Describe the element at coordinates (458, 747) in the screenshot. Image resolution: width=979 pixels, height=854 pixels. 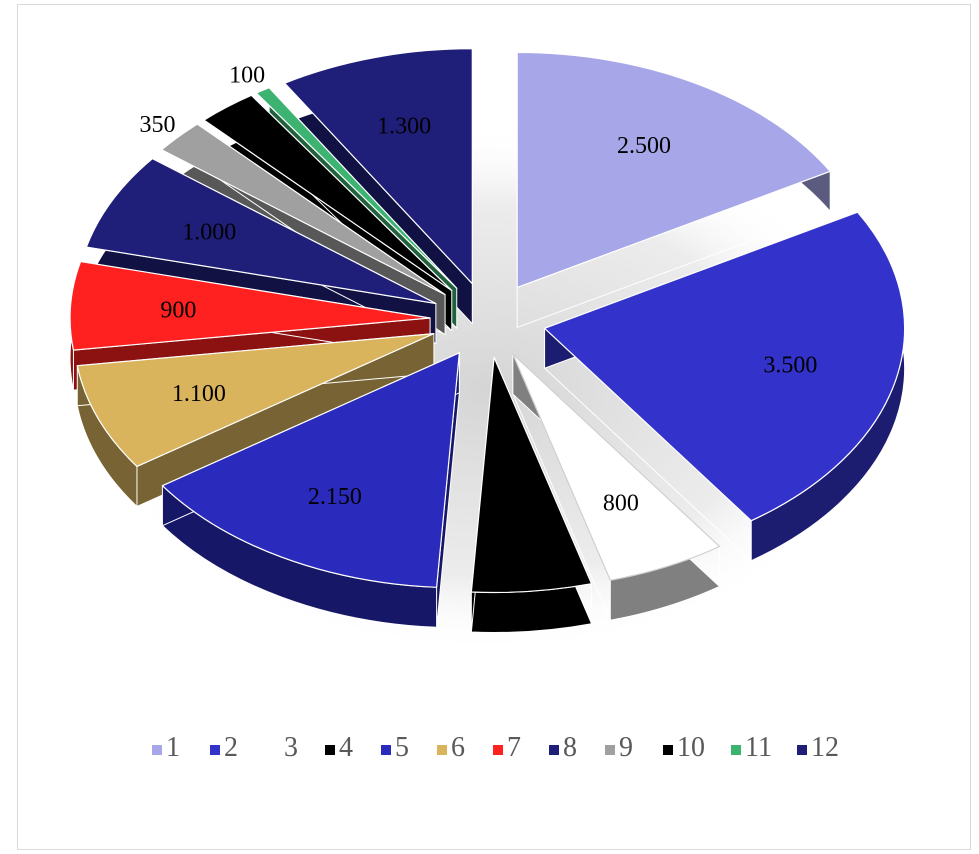
I see `legend-label-6: 6` at that location.